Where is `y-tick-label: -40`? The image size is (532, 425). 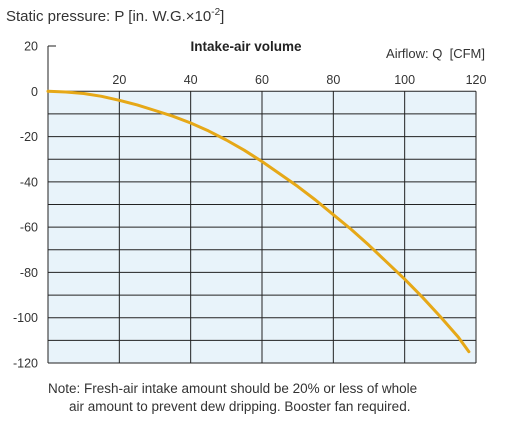 y-tick-label: -40 is located at coordinates (29, 182).